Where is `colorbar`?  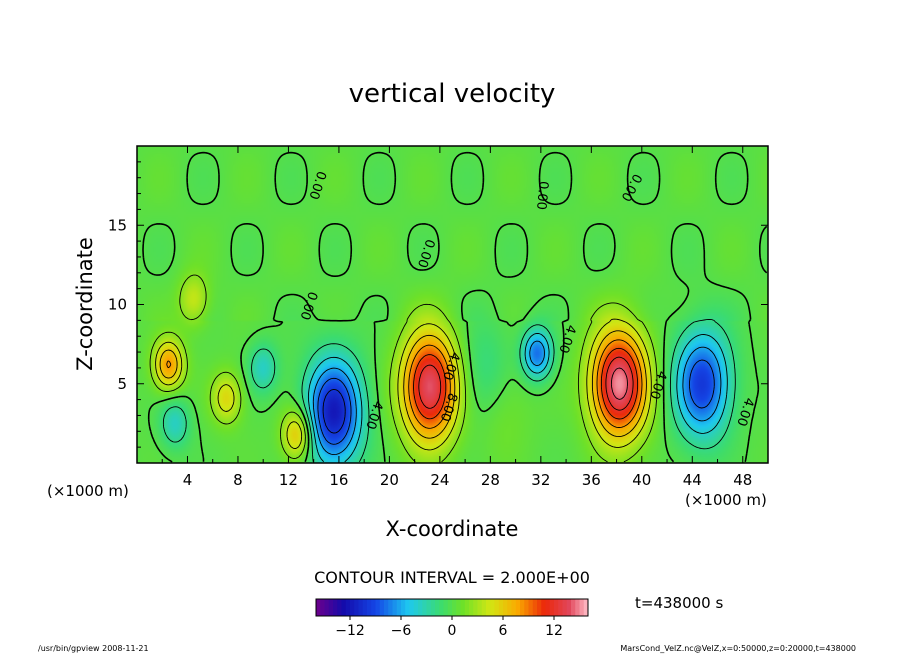 colorbar is located at coordinates (452, 607).